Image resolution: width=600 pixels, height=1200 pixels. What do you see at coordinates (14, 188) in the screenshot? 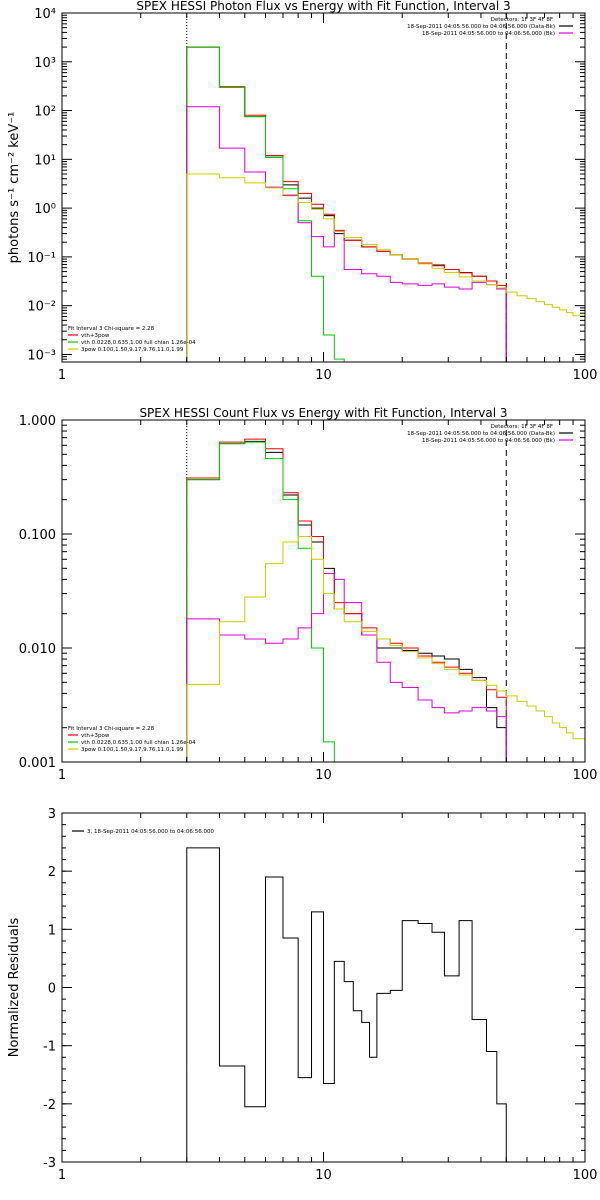
I see `y-axis-label: photons s⁻¹ cm⁻² keV⁻¹` at bounding box center [14, 188].